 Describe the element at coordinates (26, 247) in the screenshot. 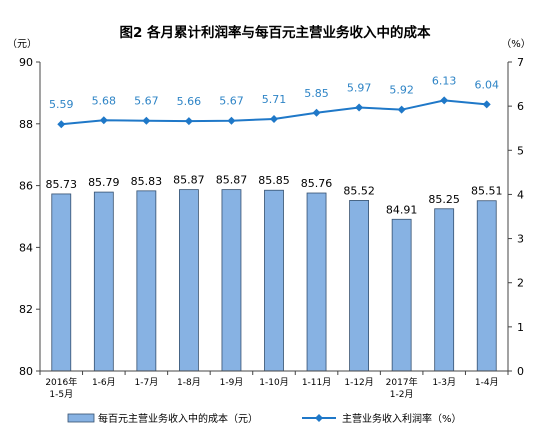

I see `left-axis-tick-label: 84` at that location.